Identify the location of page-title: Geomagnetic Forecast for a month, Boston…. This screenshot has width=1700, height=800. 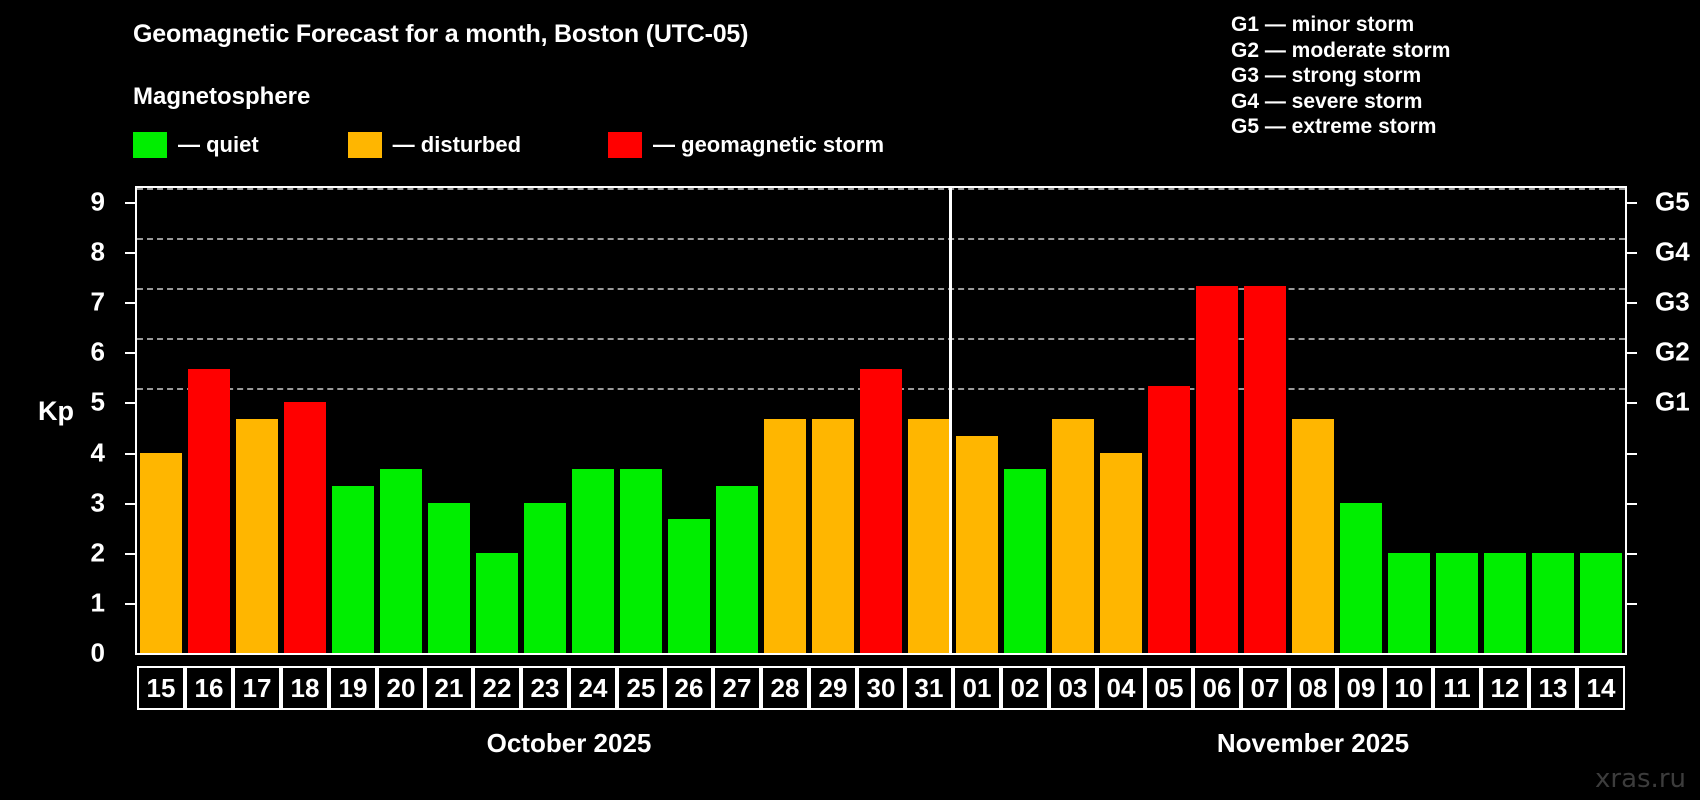
(441, 34).